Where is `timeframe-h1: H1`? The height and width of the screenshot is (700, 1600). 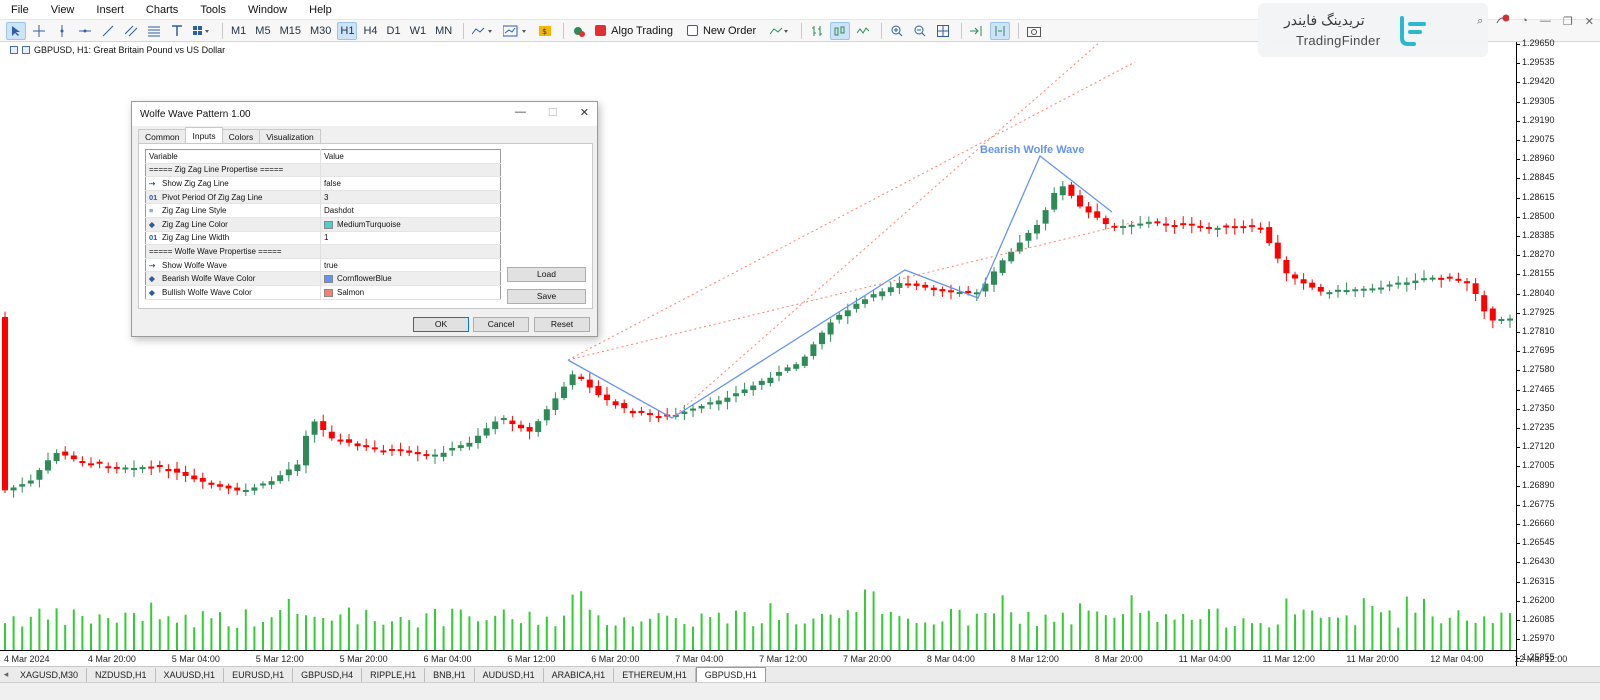
timeframe-h1: H1 is located at coordinates (347, 30).